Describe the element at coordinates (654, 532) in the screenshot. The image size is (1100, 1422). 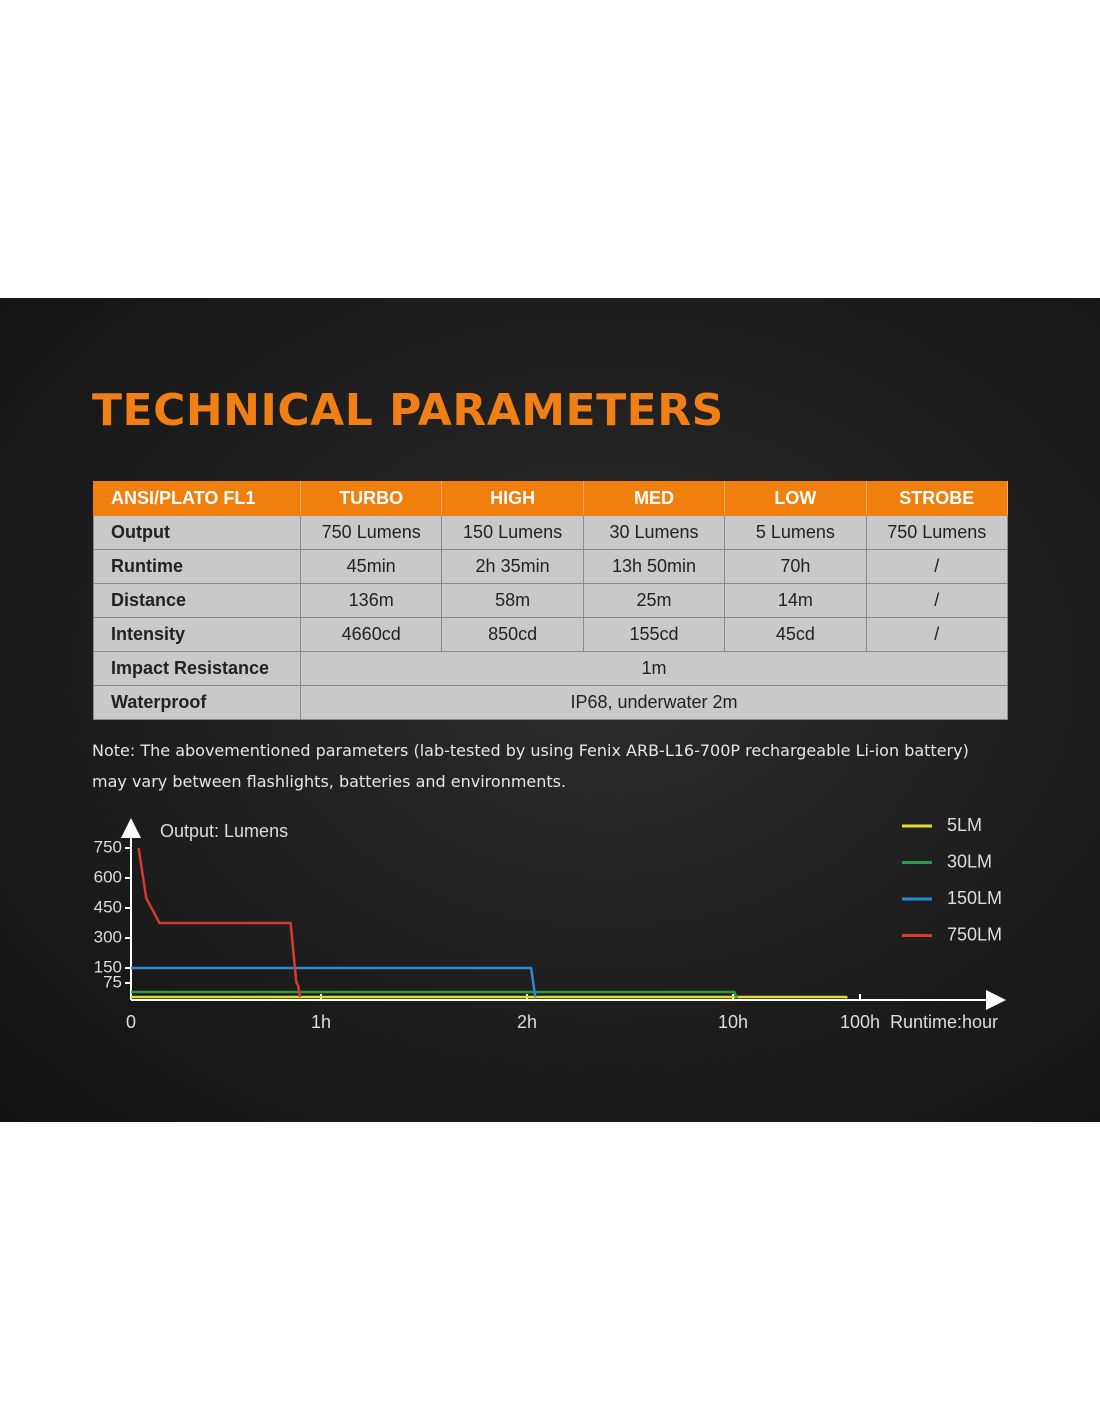
I see `table-cell: 30 Lumens` at that location.